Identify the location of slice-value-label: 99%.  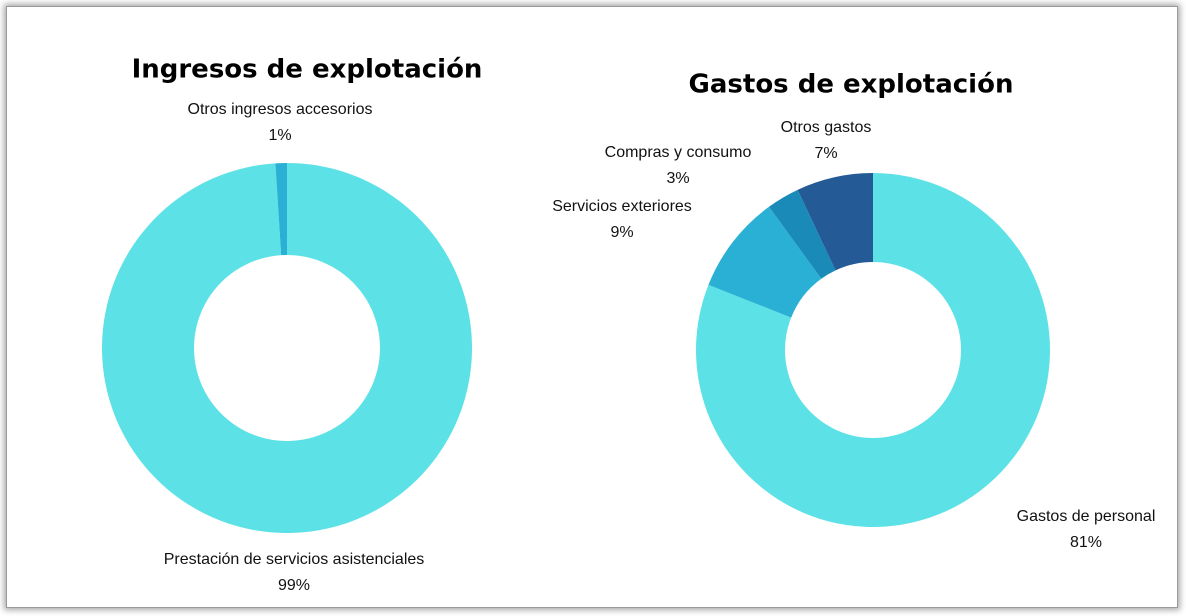
(294, 585).